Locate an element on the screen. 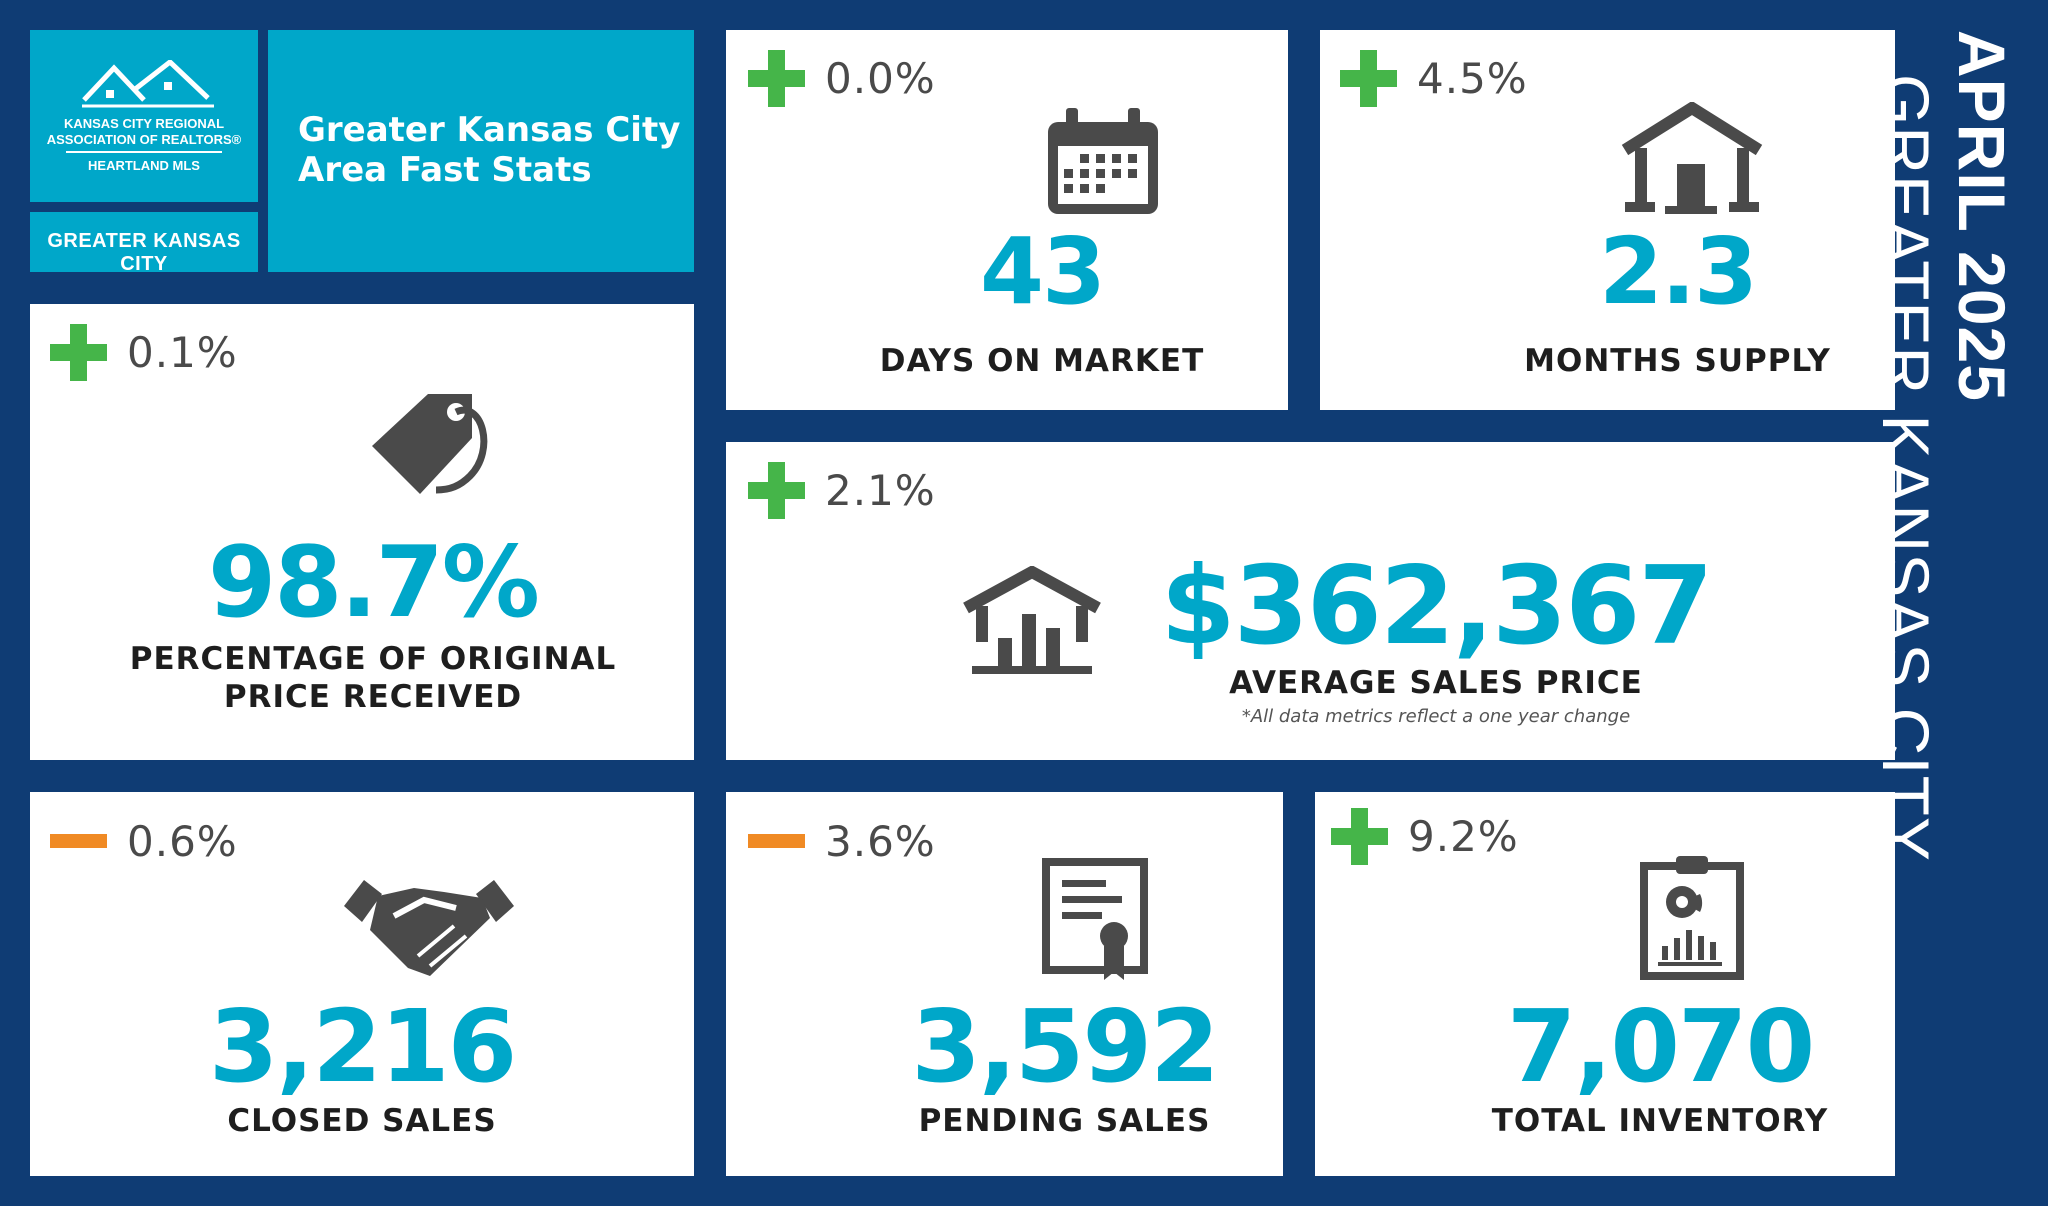 This screenshot has height=1206, width=2048. handshake-icon is located at coordinates (429, 927).